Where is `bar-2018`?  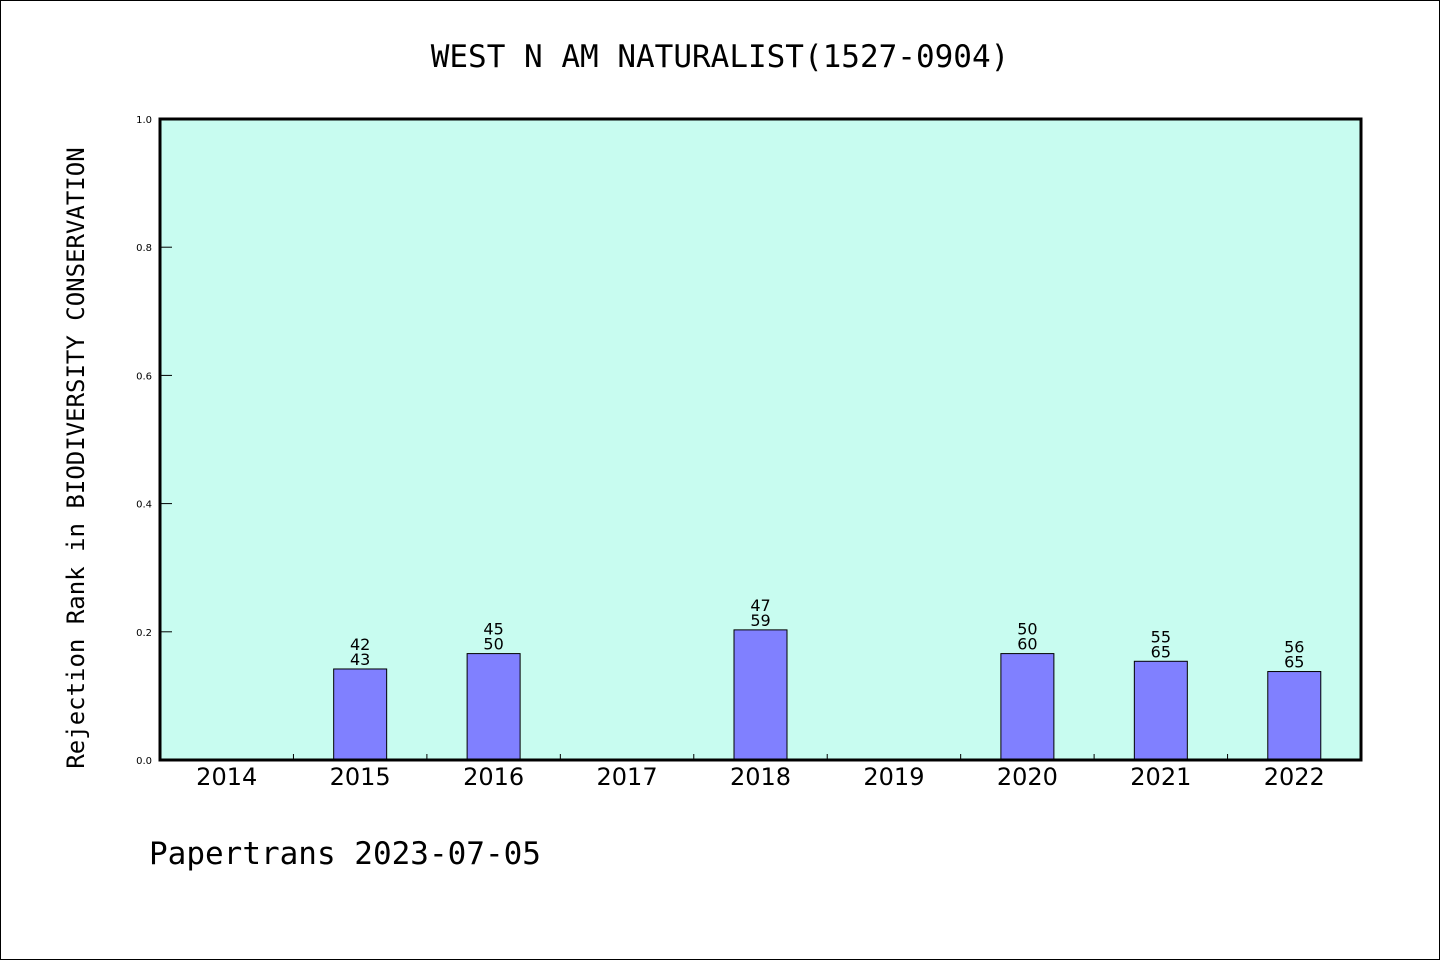 bar-2018 is located at coordinates (760, 695).